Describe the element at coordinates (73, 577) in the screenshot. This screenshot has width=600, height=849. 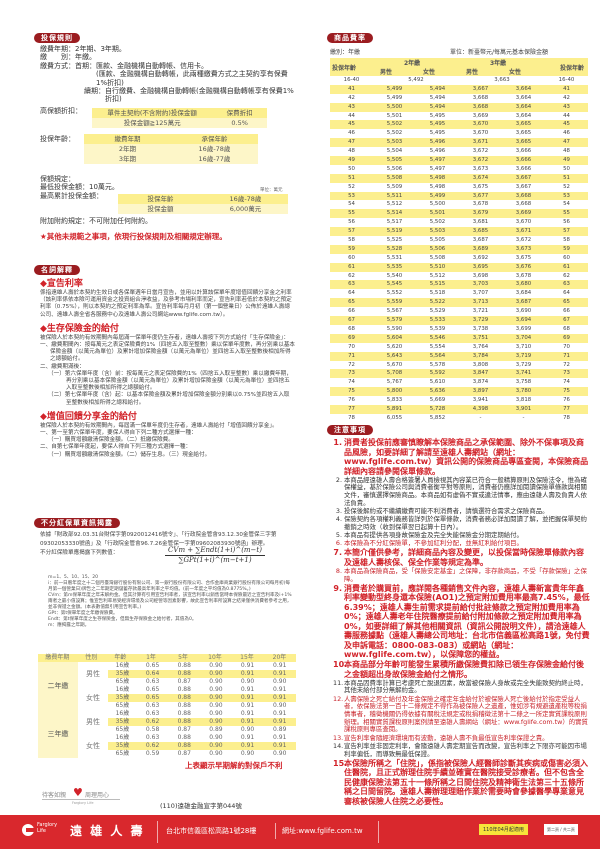
I see `definition: m=1、5、10、15、20` at that location.